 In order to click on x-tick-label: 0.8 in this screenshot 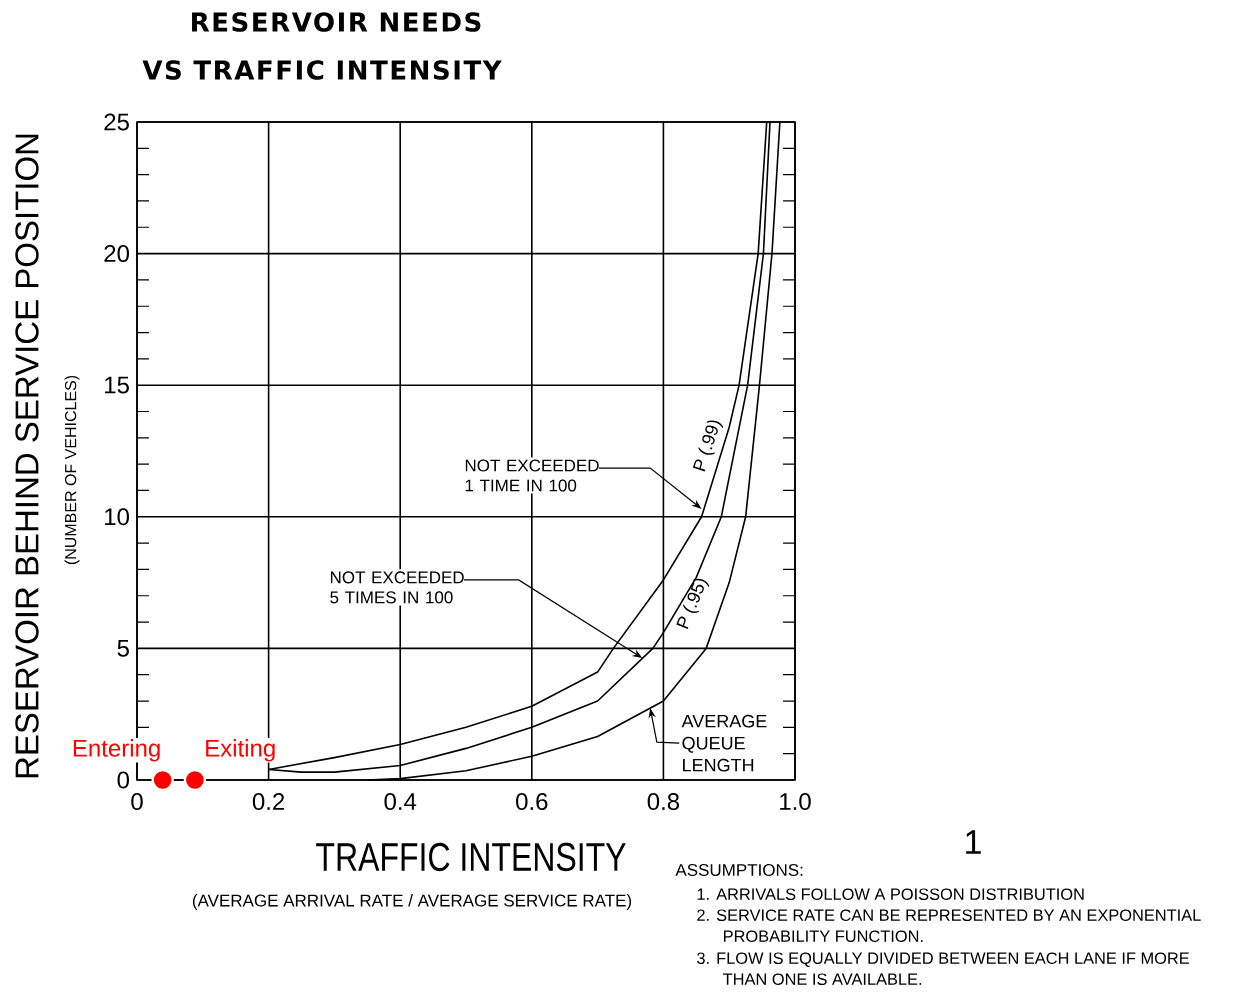, I will do `click(663, 802)`.